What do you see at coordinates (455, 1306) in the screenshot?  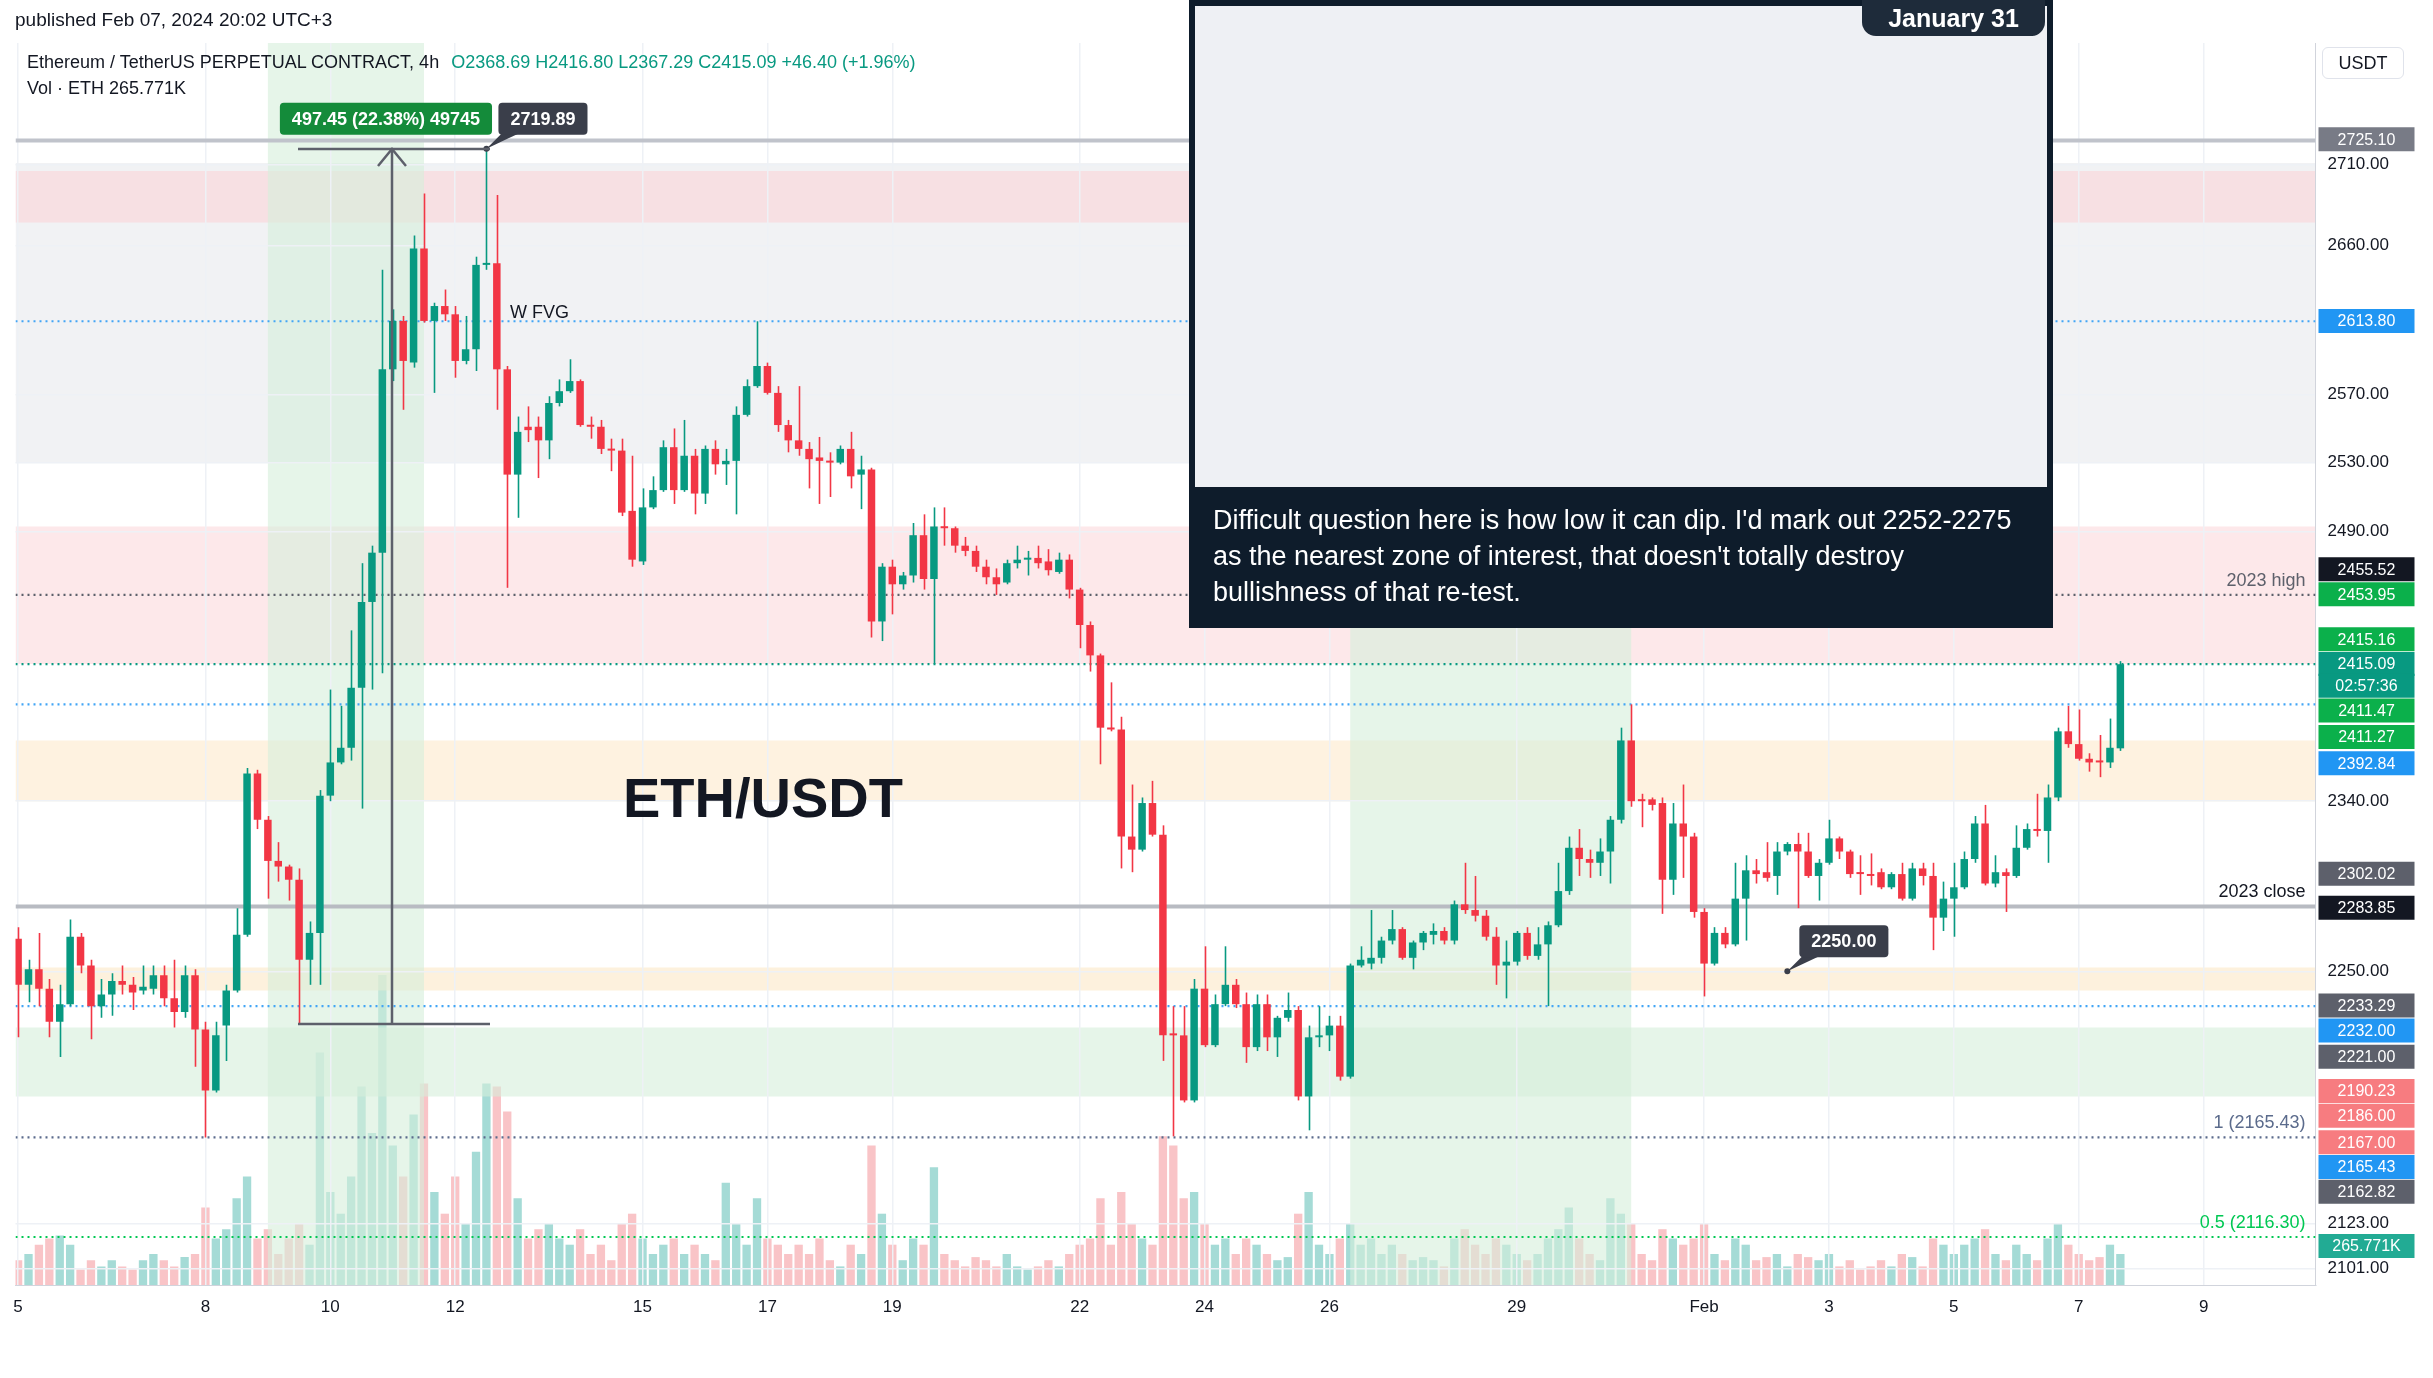 I see `x-tick-label: 12` at bounding box center [455, 1306].